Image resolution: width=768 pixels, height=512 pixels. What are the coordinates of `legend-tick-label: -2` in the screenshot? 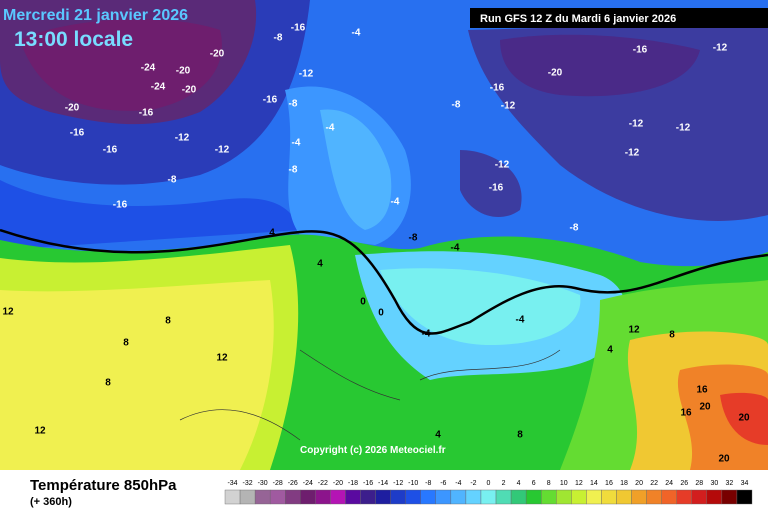 It's located at (473, 483).